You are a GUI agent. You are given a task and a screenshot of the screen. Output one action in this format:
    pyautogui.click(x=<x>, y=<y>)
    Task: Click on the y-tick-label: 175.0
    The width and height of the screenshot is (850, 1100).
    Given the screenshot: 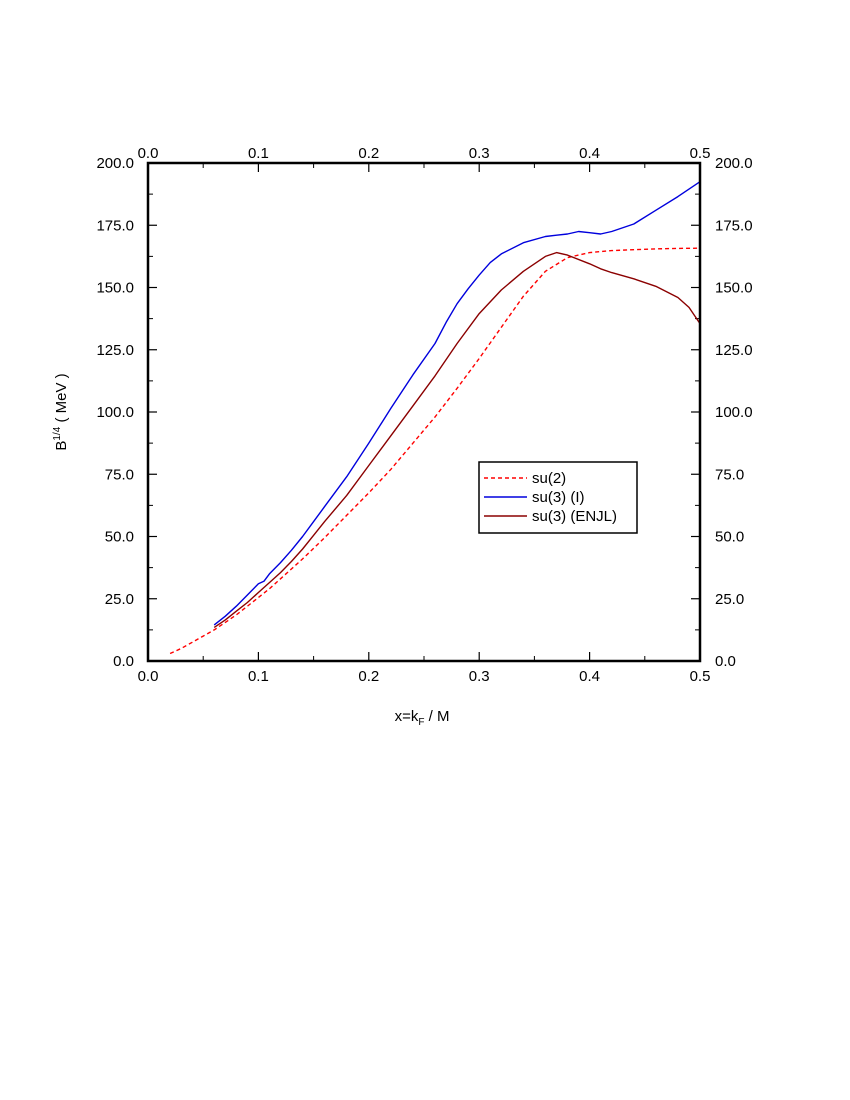 What is the action you would take?
    pyautogui.click(x=115, y=225)
    